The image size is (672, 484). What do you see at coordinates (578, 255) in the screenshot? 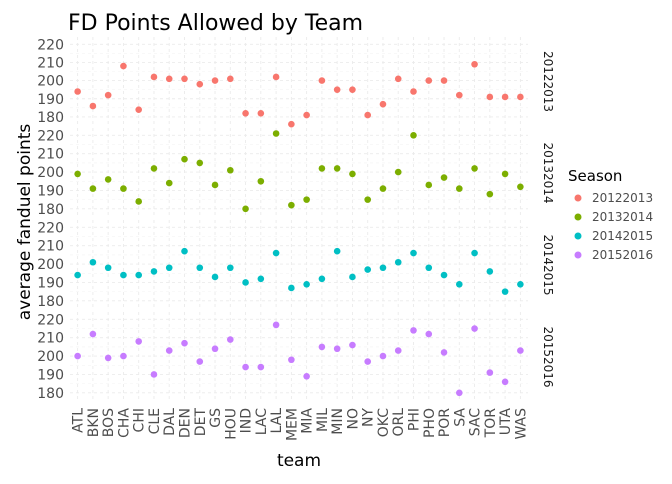
I see `legend-key` at bounding box center [578, 255].